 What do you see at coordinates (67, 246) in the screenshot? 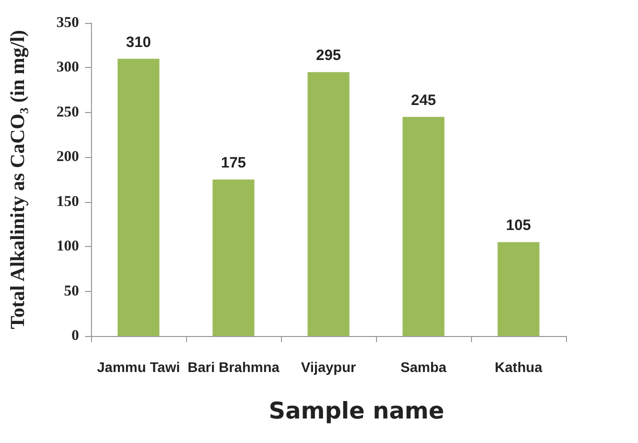
I see `y-tick-label: 100` at bounding box center [67, 246].